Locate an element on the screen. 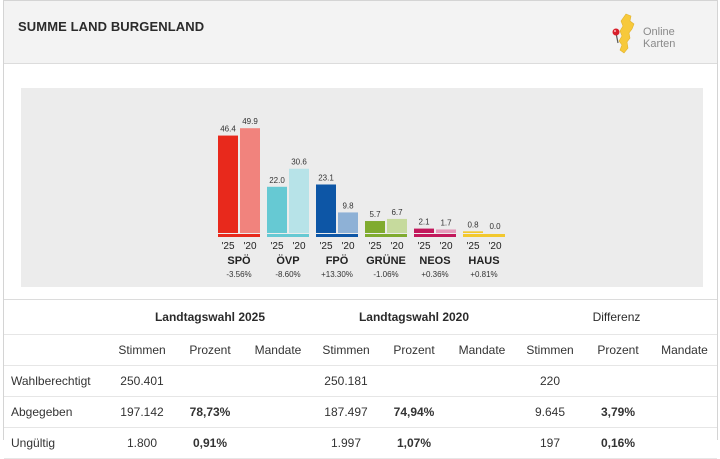 The image size is (720, 459). burgenland-map-pin-icon is located at coordinates (623, 33).